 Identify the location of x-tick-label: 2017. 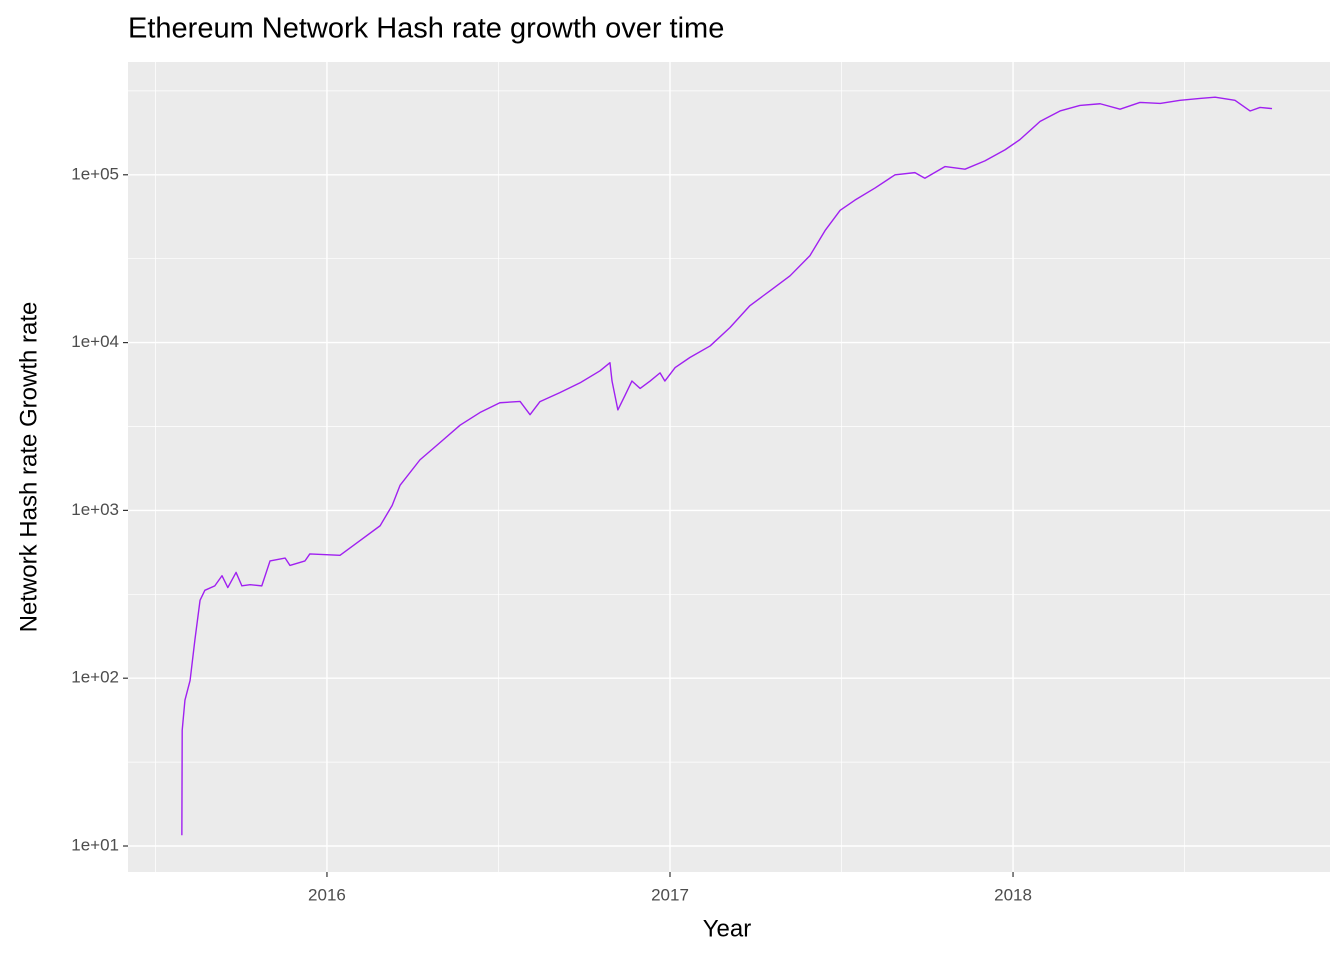
(670, 894).